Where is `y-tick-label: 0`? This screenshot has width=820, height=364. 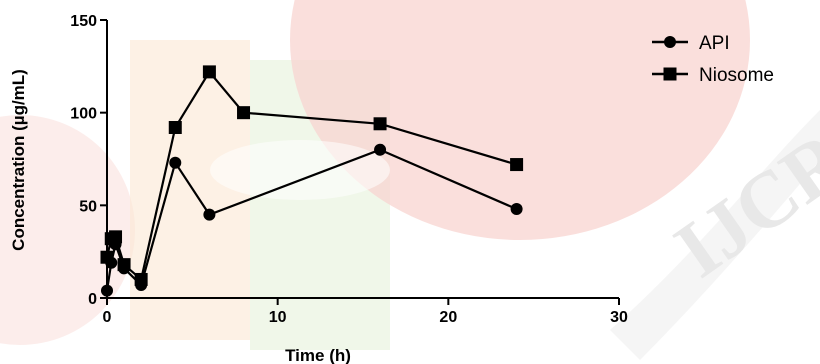 y-tick-label: 0 is located at coordinates (92, 299).